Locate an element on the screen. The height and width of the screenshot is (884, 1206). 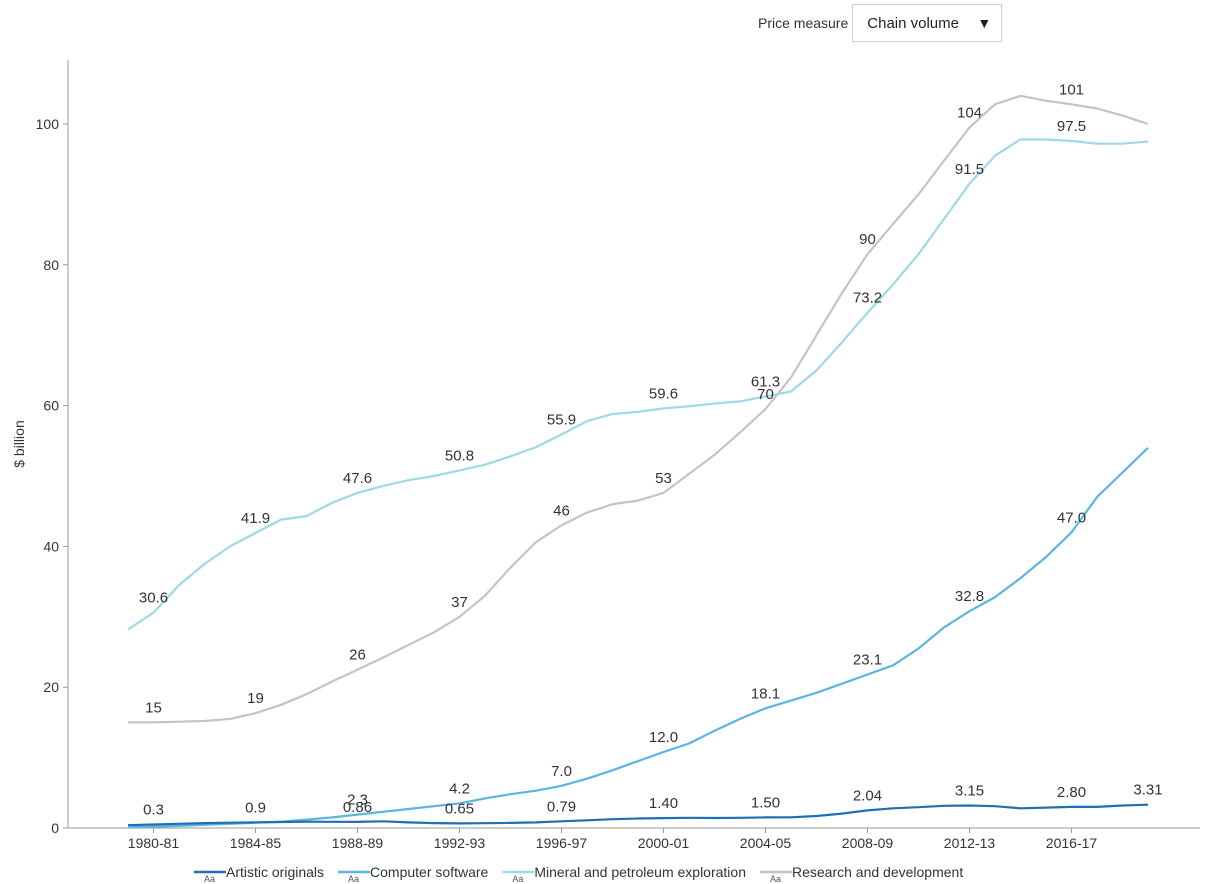
legend-item: Aa Mineral and petroleum exploration is located at coordinates (624, 874).